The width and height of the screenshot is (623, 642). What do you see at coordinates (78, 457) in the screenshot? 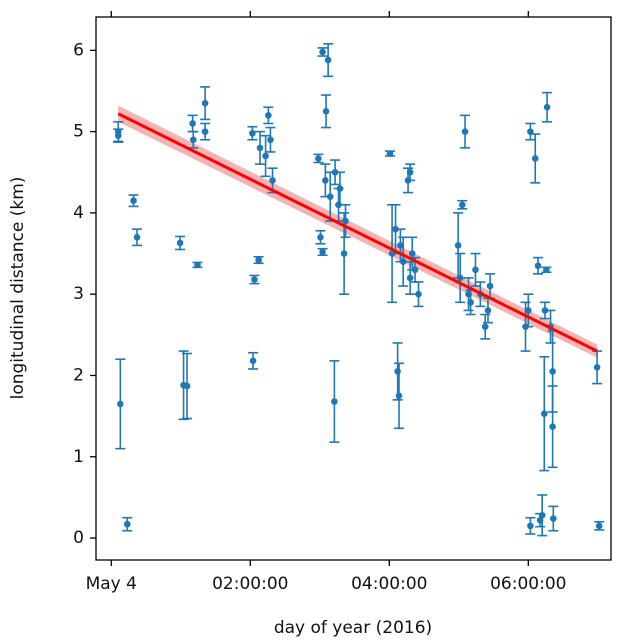
I see `y-tick-label: 1` at bounding box center [78, 457].